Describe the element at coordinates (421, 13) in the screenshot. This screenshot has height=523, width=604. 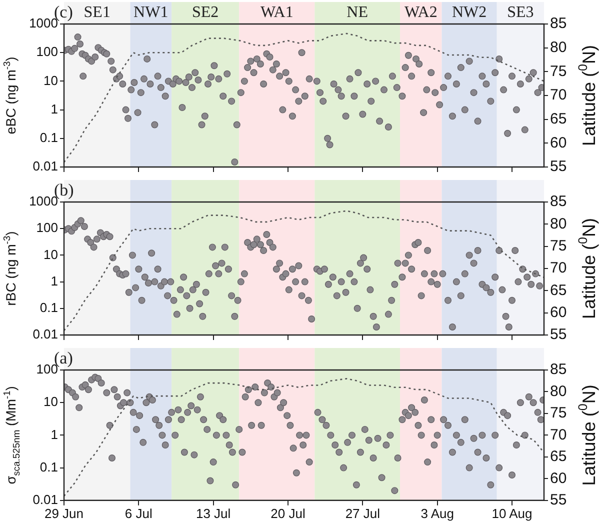
I see `band-label: WA2` at that location.